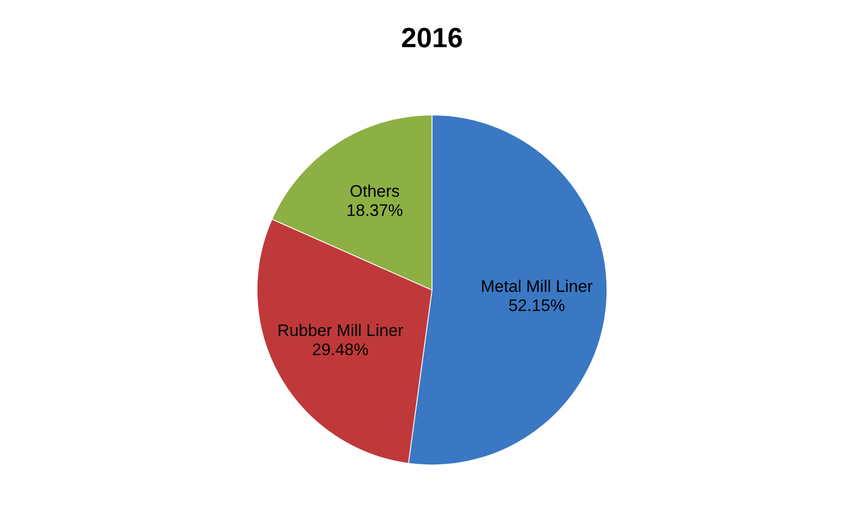  What do you see at coordinates (375, 210) in the screenshot?
I see `data-label: 18.37%` at bounding box center [375, 210].